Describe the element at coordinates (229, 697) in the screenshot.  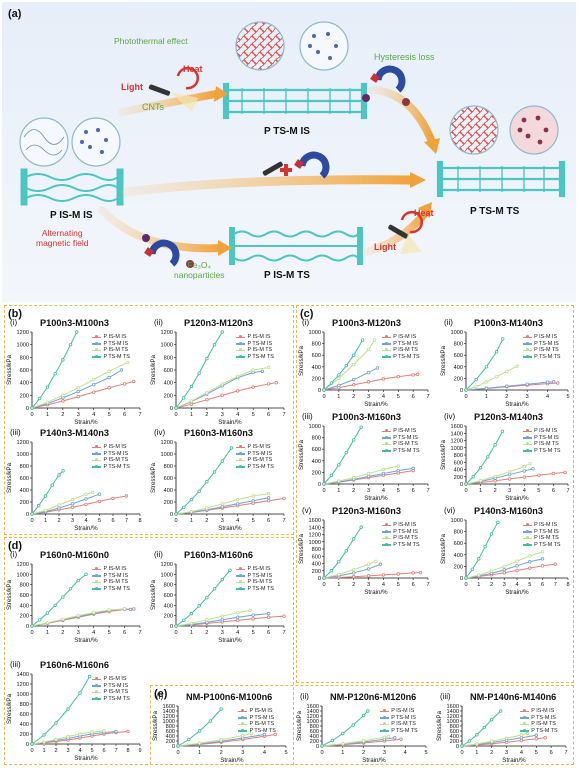
I see `chart-title: NM-P100n6-M100n6` at that location.